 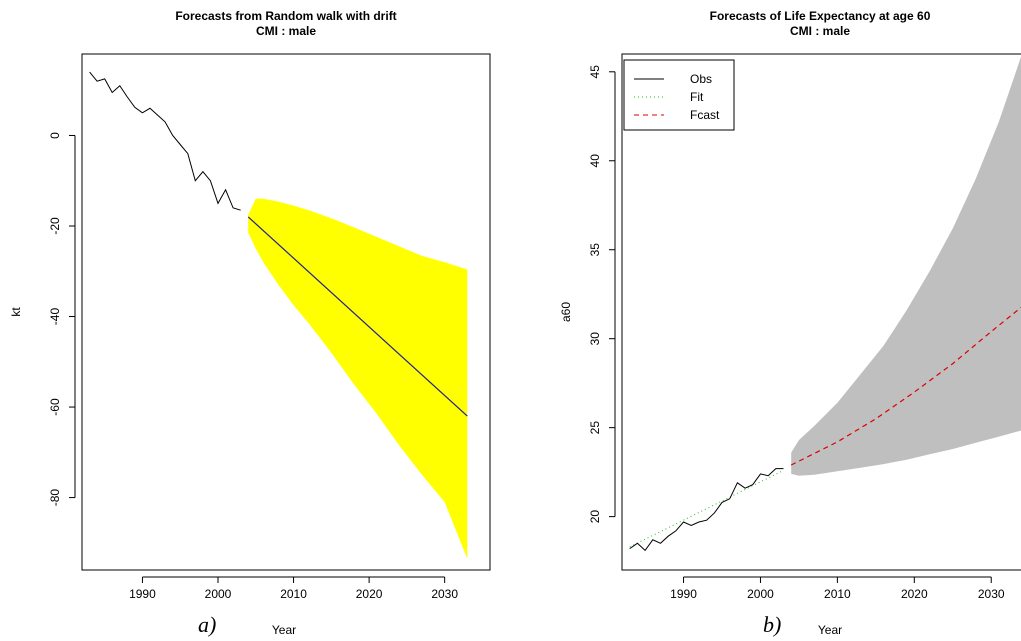 I want to click on legend-label-fcast: Fcast, so click(x=705, y=115).